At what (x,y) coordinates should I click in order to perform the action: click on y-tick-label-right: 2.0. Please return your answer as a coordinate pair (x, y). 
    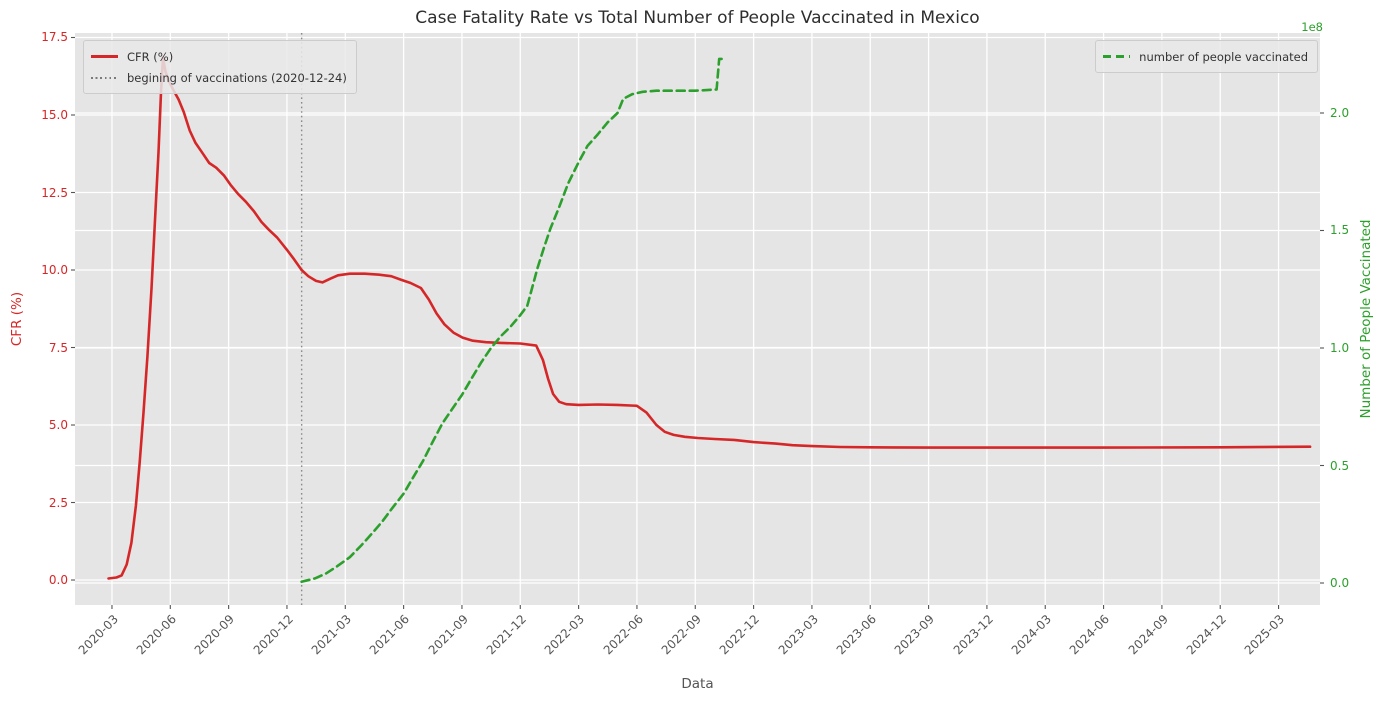
    Looking at the image, I should click on (1340, 112).